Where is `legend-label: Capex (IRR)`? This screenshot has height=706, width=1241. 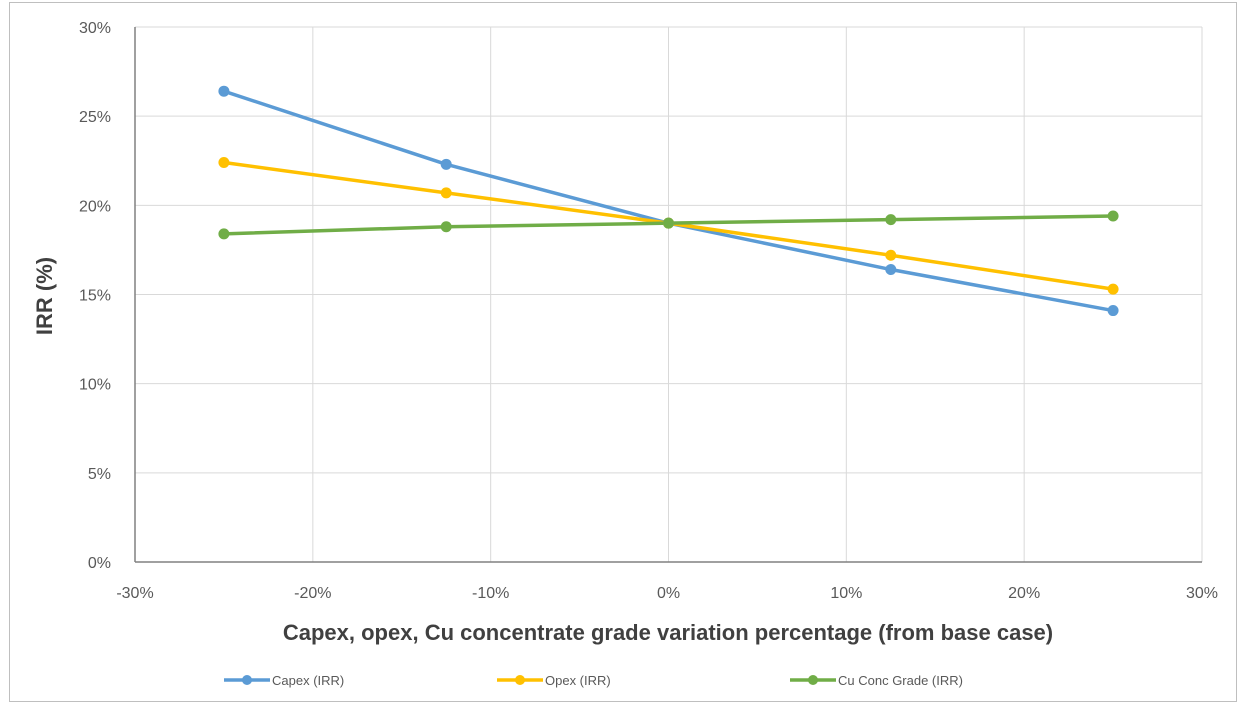
legend-label: Capex (IRR) is located at coordinates (308, 680).